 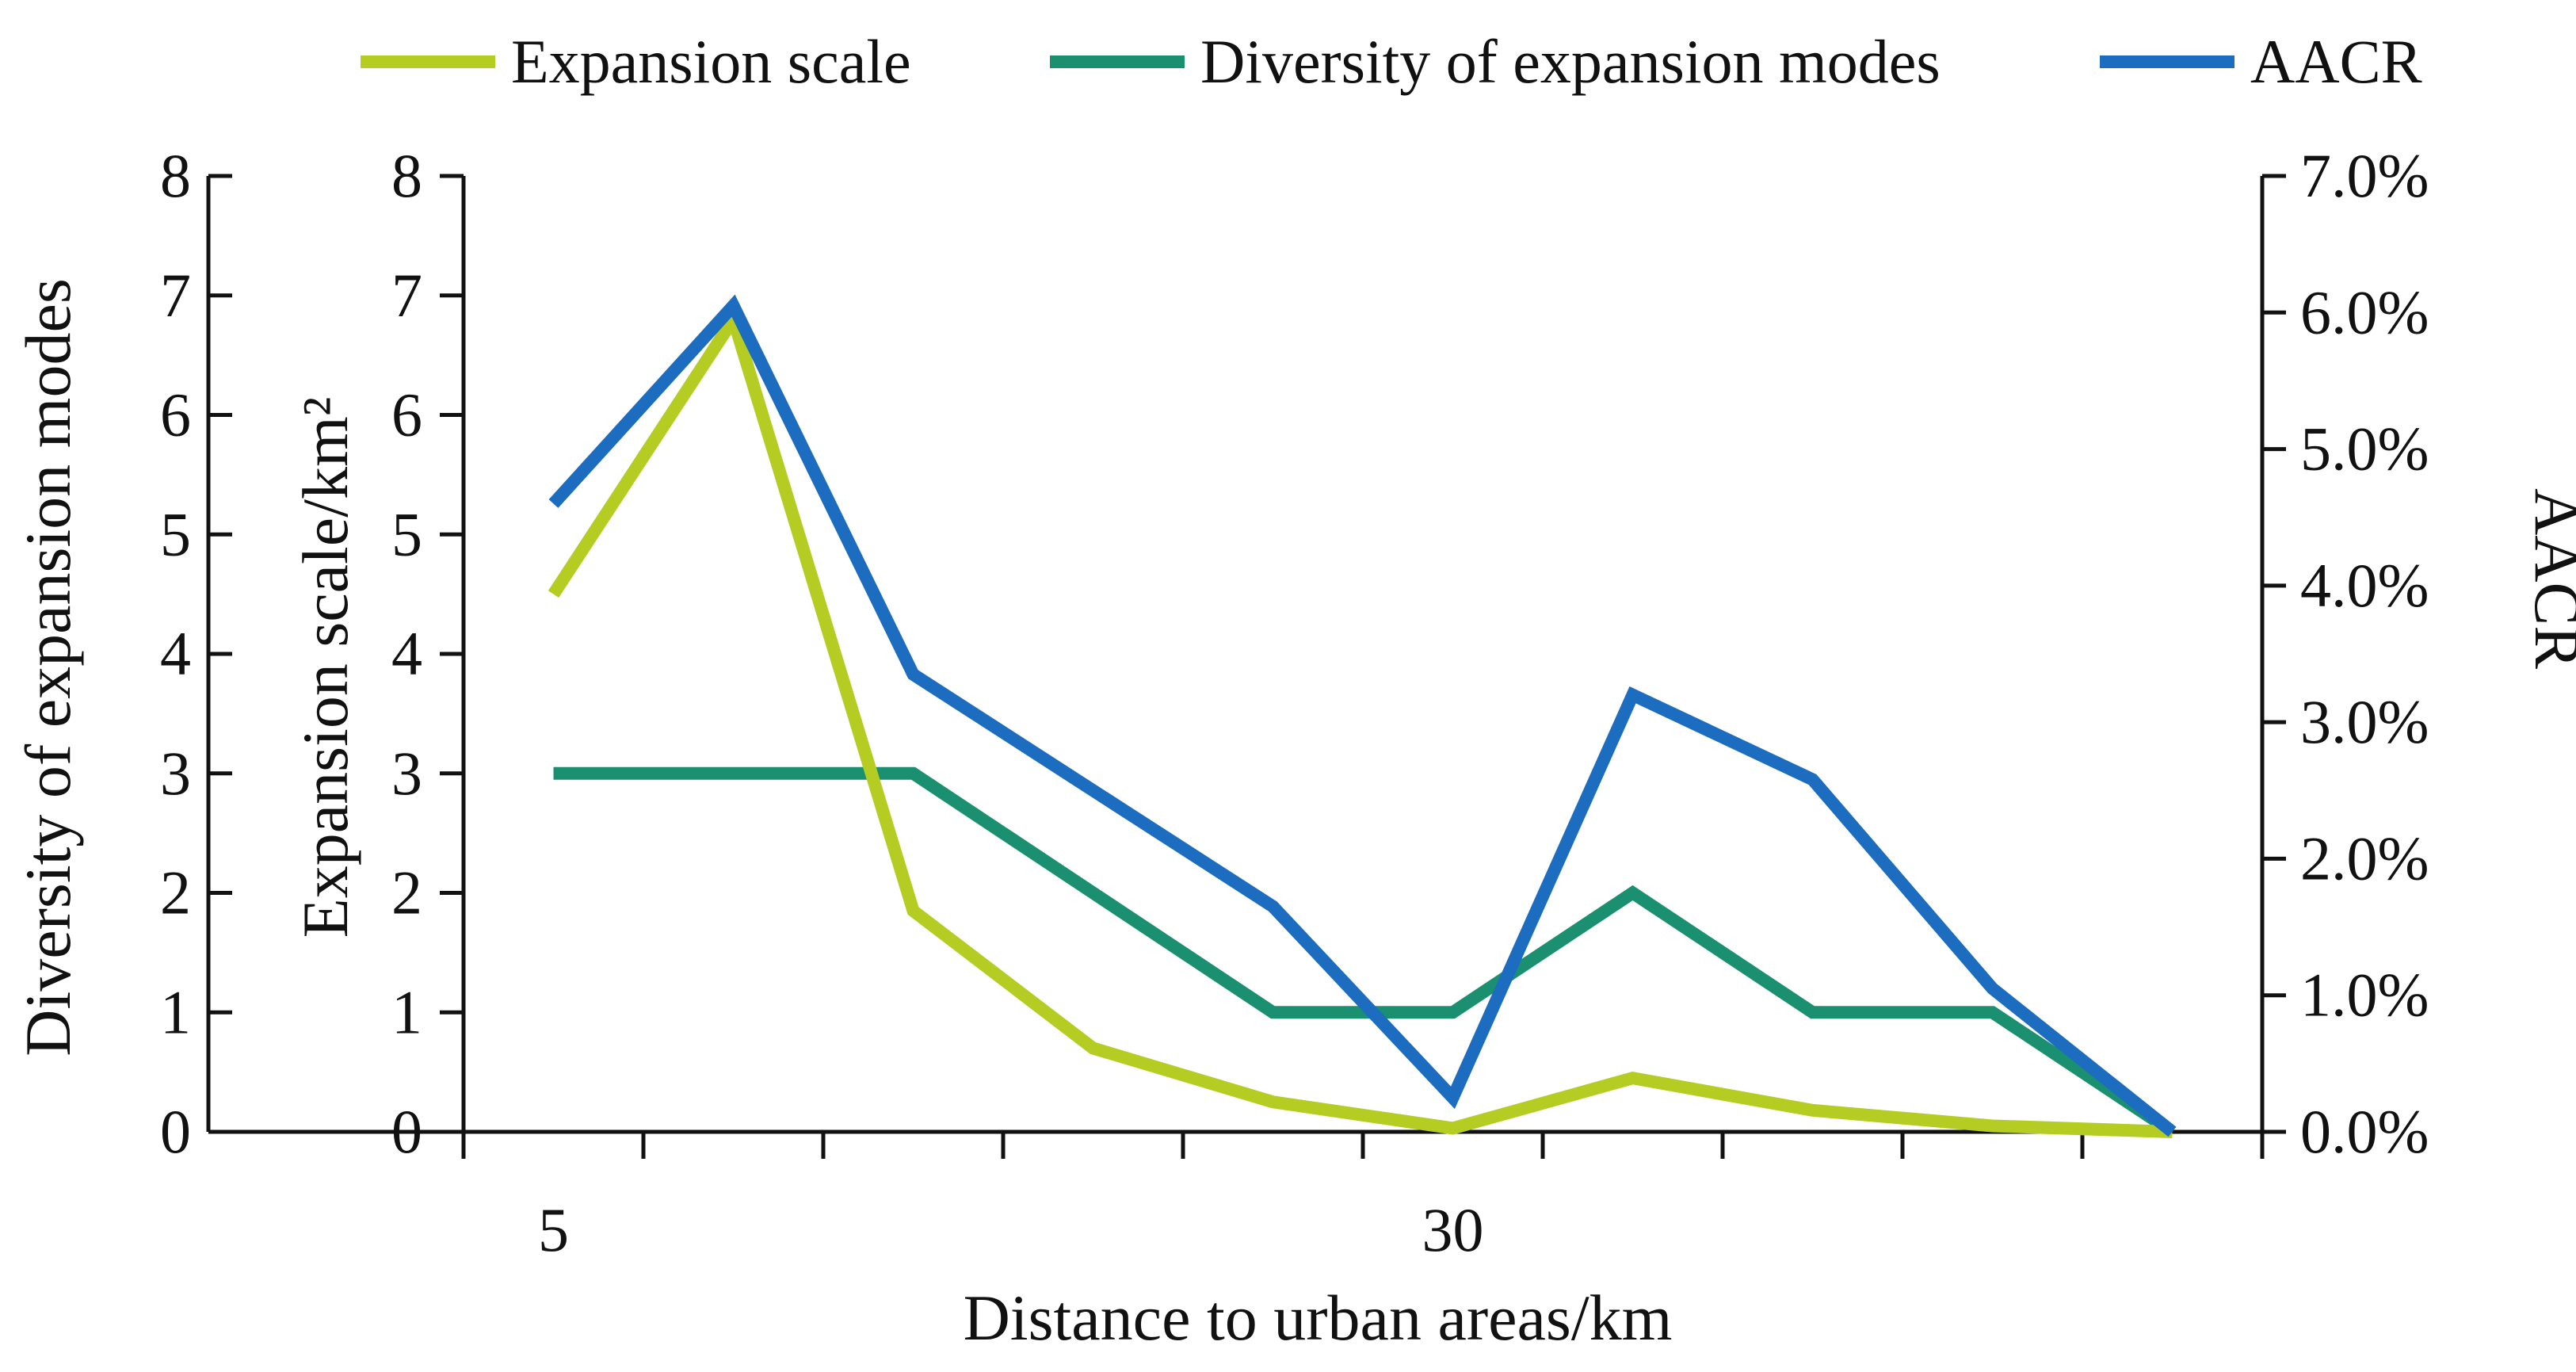 I want to click on y-tick-label-inner: 5, so click(x=406, y=533).